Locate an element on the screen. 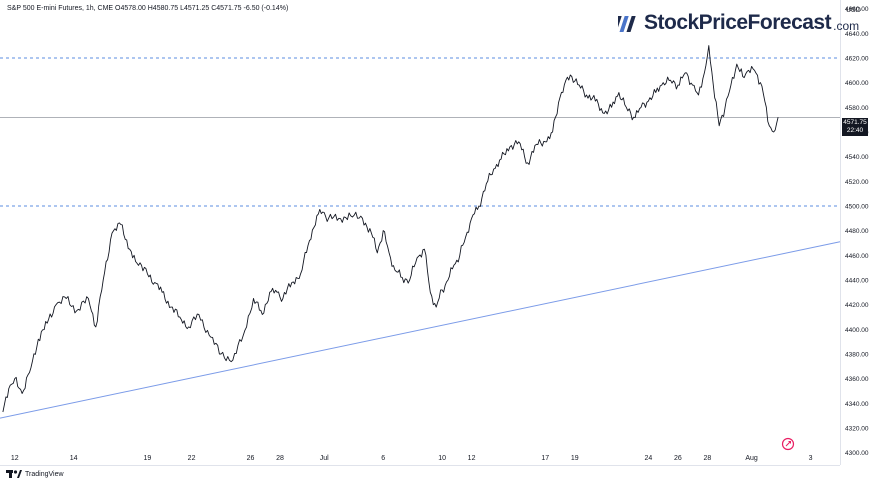  brand-name: StockPriceForecast is located at coordinates (738, 22).